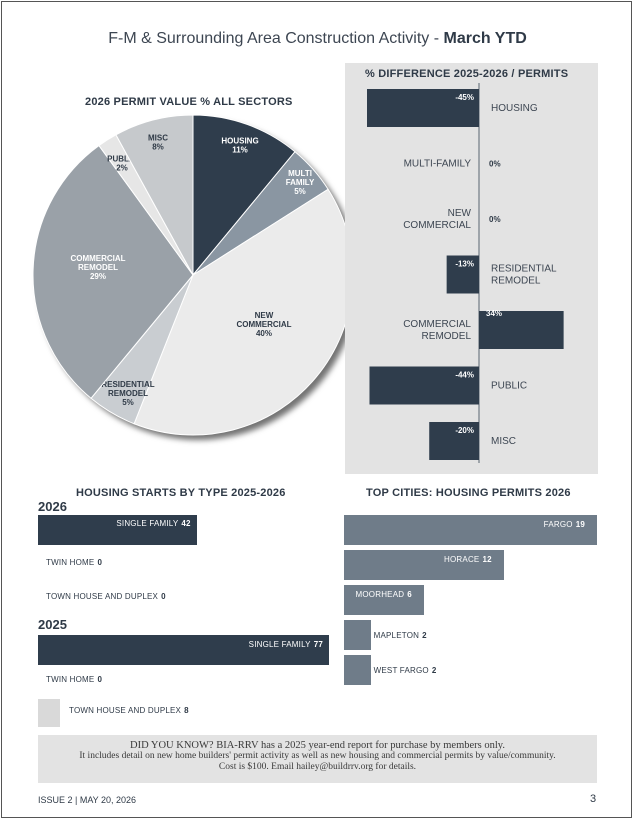 The width and height of the screenshot is (635, 821). Describe the element at coordinates (87, 800) in the screenshot. I see `footer-issue: ISSUE 2 | MAY 20, 2026` at that location.